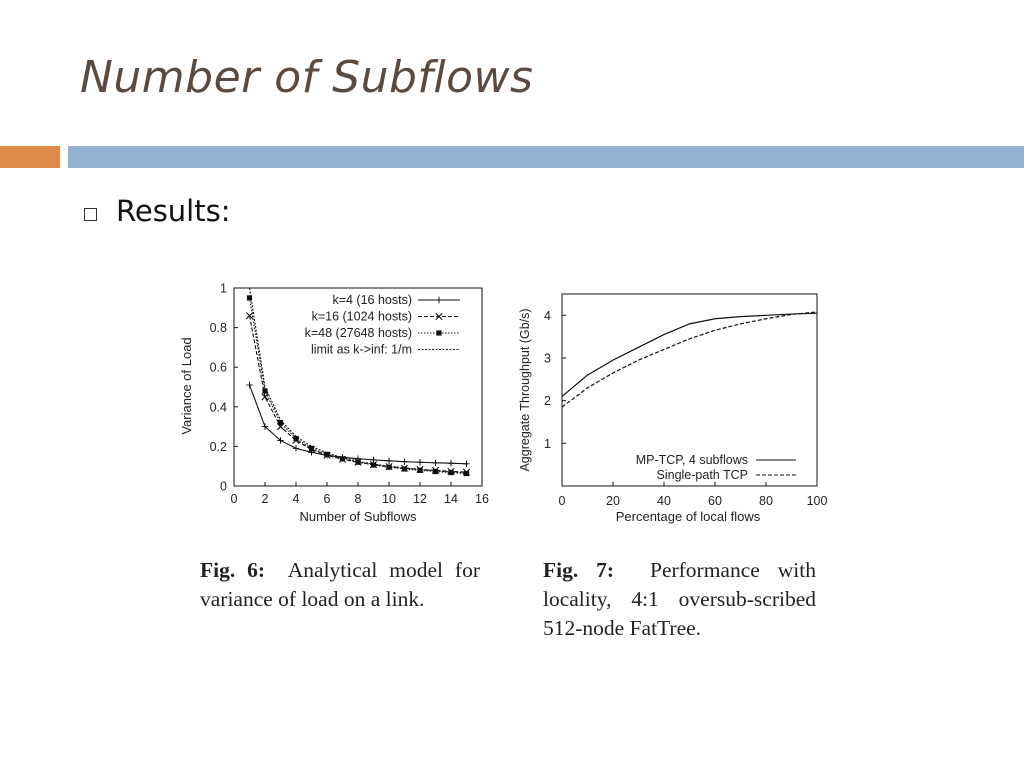  Describe the element at coordinates (372, 300) in the screenshot. I see `fig6-legend-label: k=4 (16 hosts)` at that location.